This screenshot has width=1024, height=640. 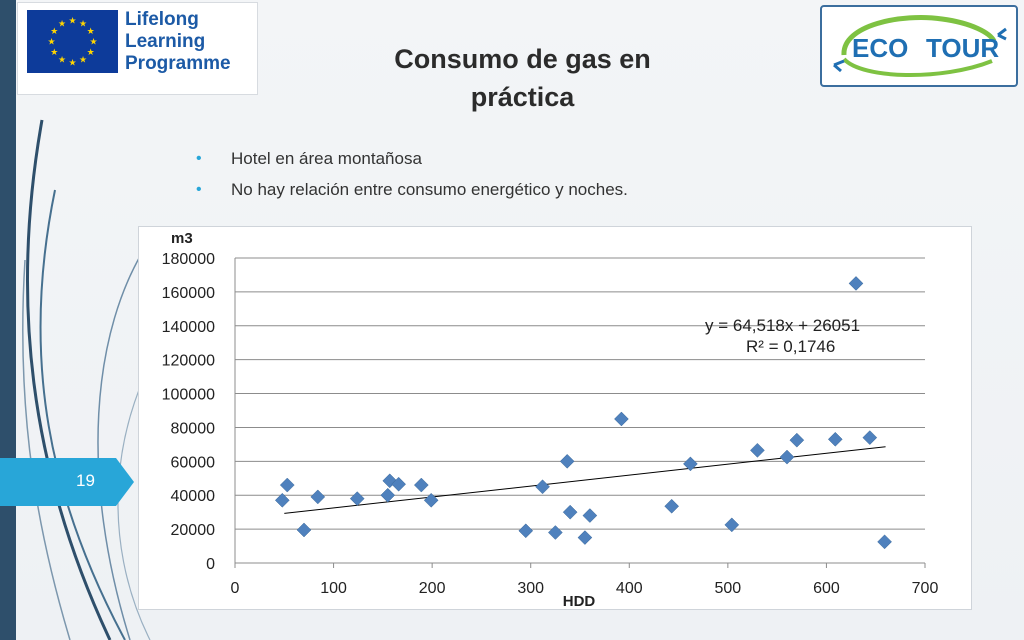 I want to click on y-tick-label: 60000, so click(x=193, y=462).